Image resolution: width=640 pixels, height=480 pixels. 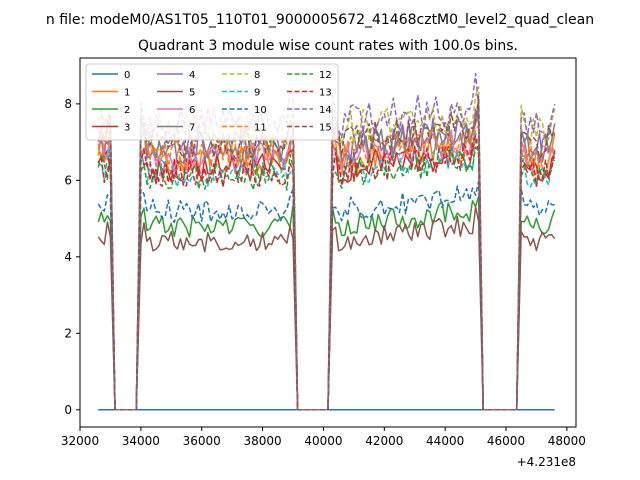 I want to click on x-tick-label: 40000, so click(x=323, y=441).